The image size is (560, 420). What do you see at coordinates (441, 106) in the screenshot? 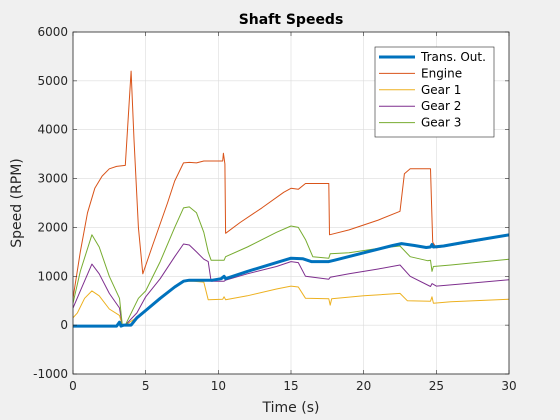
I see `legend-label: Gear 2` at bounding box center [441, 106].